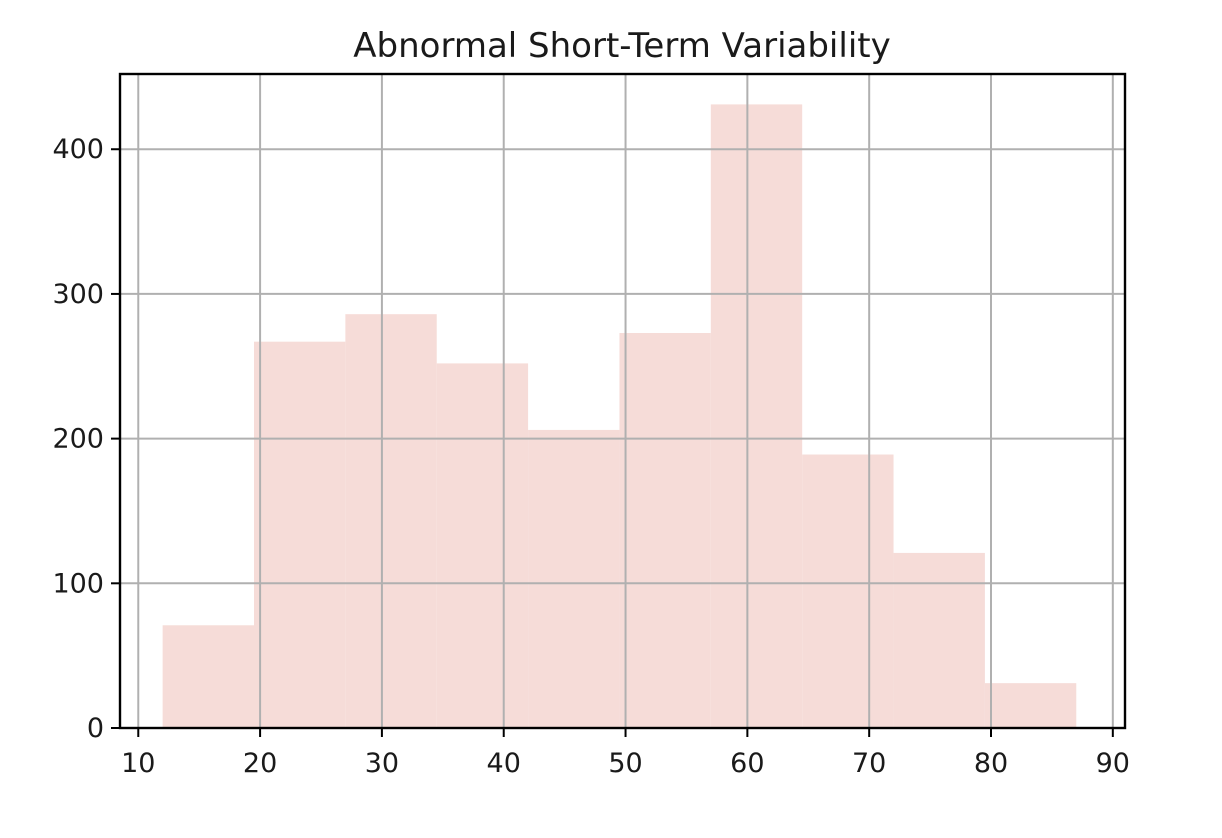 Image resolution: width=1222 pixels, height=838 pixels. What do you see at coordinates (260, 763) in the screenshot?
I see `x-tick-label-20: 20` at bounding box center [260, 763].